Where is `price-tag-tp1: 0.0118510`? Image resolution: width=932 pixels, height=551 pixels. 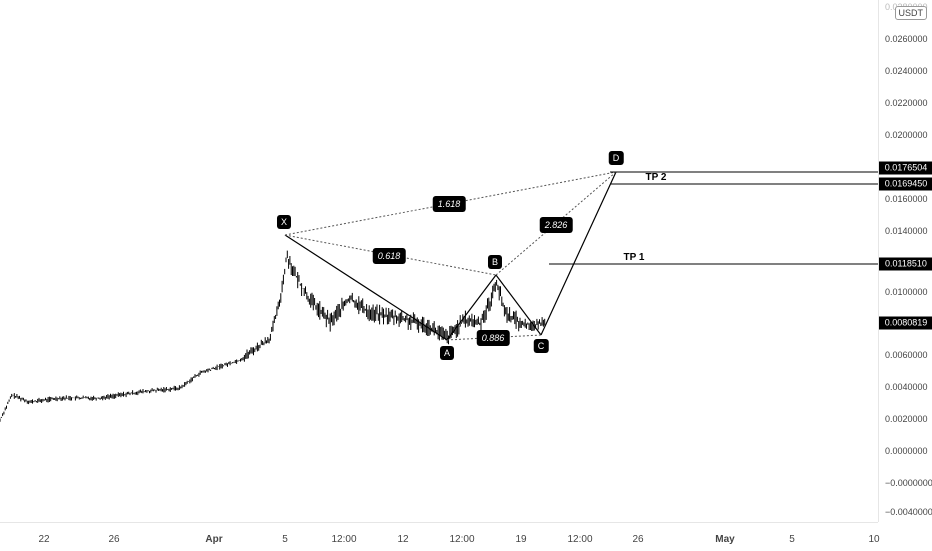
price-tag-tp1: 0.0118510 is located at coordinates (905, 264).